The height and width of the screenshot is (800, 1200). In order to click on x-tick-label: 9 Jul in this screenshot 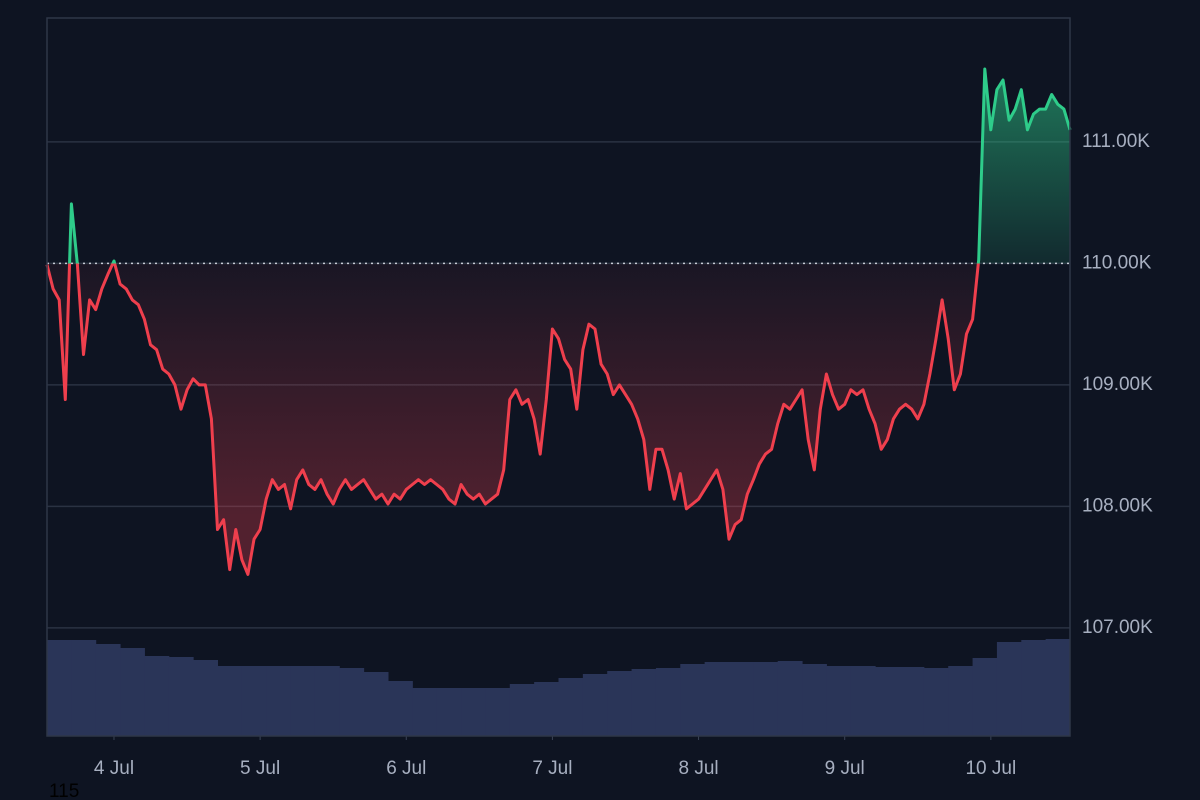, I will do `click(845, 768)`.